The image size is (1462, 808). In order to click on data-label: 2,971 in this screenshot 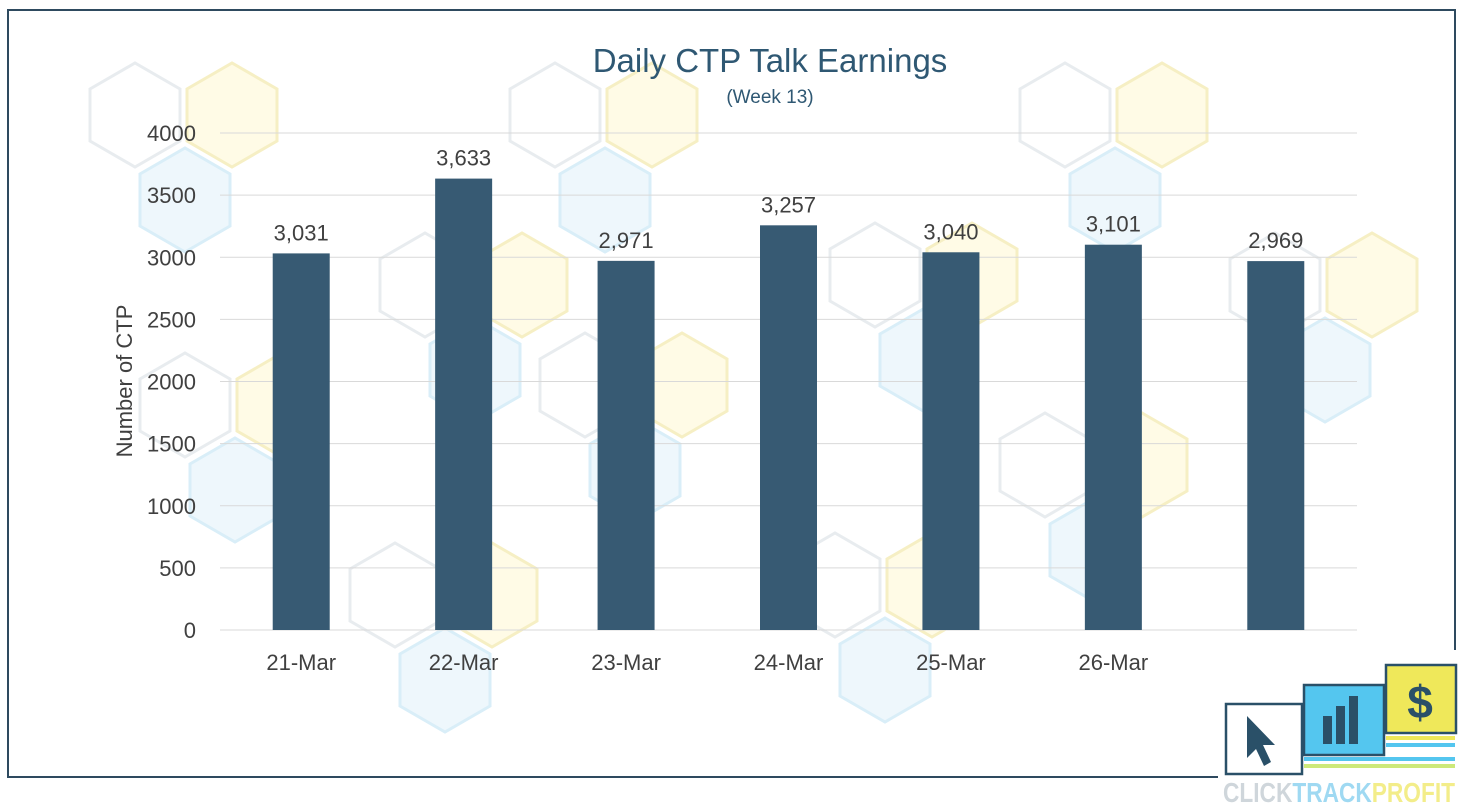, I will do `click(626, 240)`.